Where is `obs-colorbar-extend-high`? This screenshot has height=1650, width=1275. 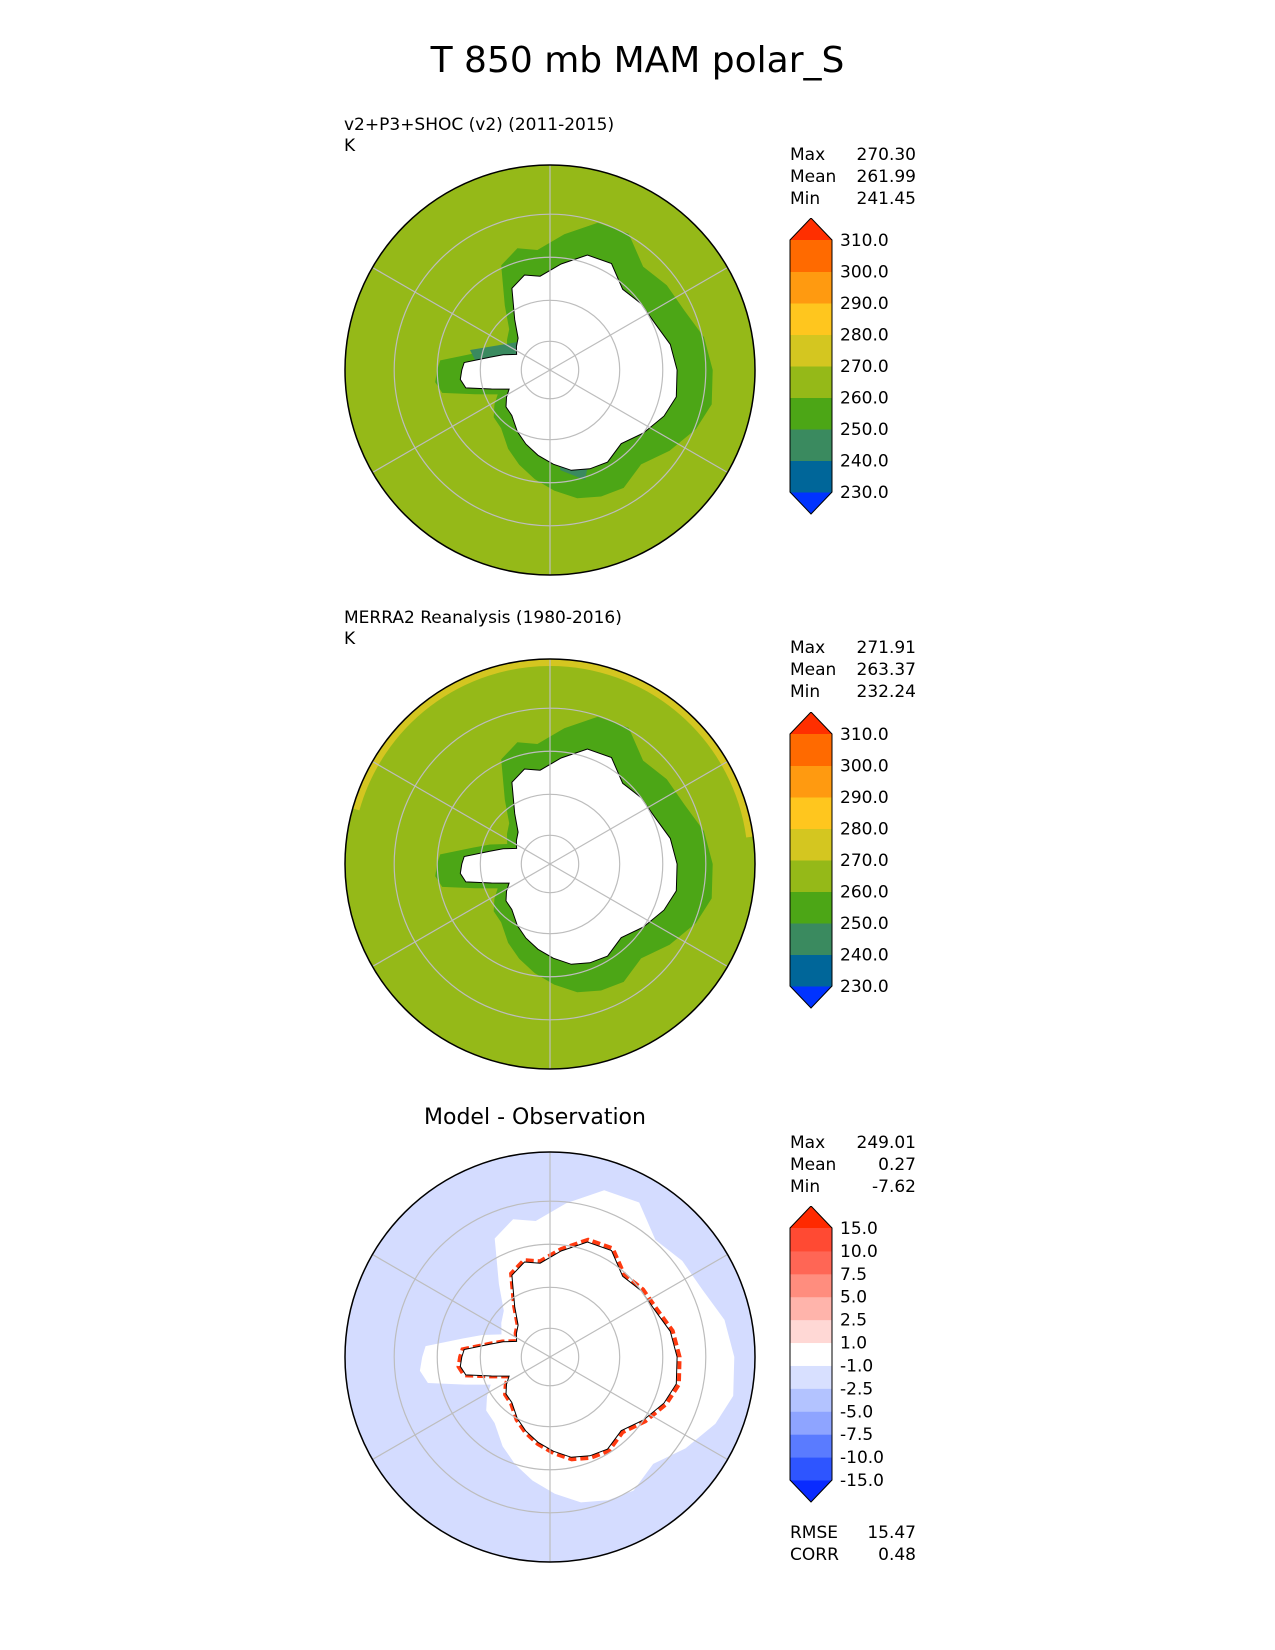
obs-colorbar-extend-high is located at coordinates (811, 723).